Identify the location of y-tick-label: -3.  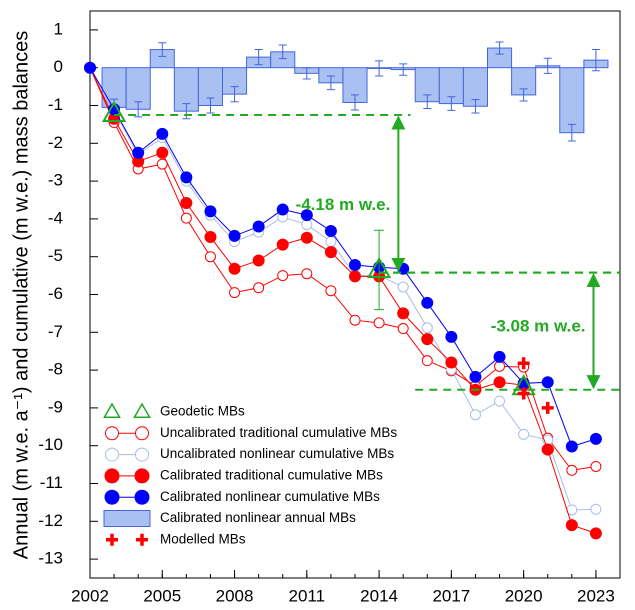
(55, 180).